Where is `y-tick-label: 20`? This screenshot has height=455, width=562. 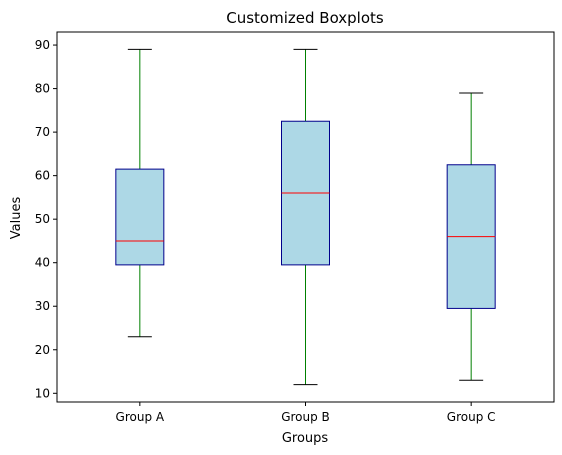 y-tick-label: 20 is located at coordinates (42, 350).